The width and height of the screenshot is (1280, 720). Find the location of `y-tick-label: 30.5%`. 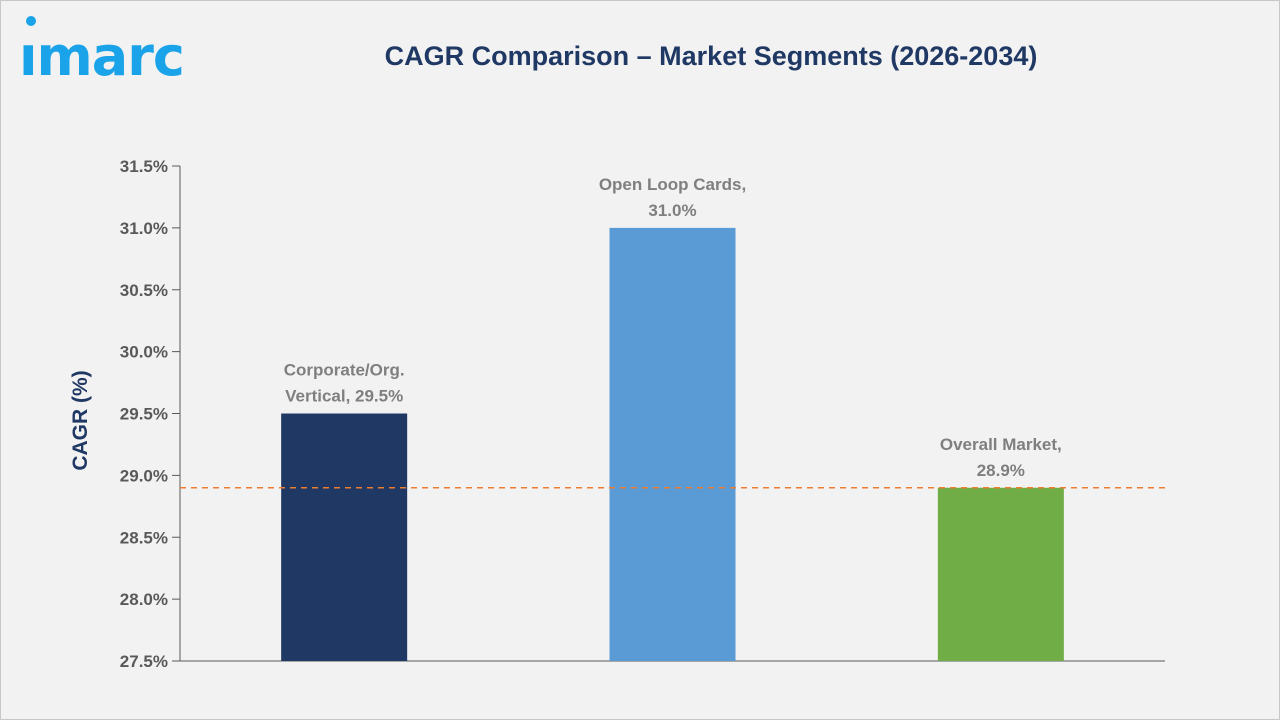

y-tick-label: 30.5% is located at coordinates (144, 290).